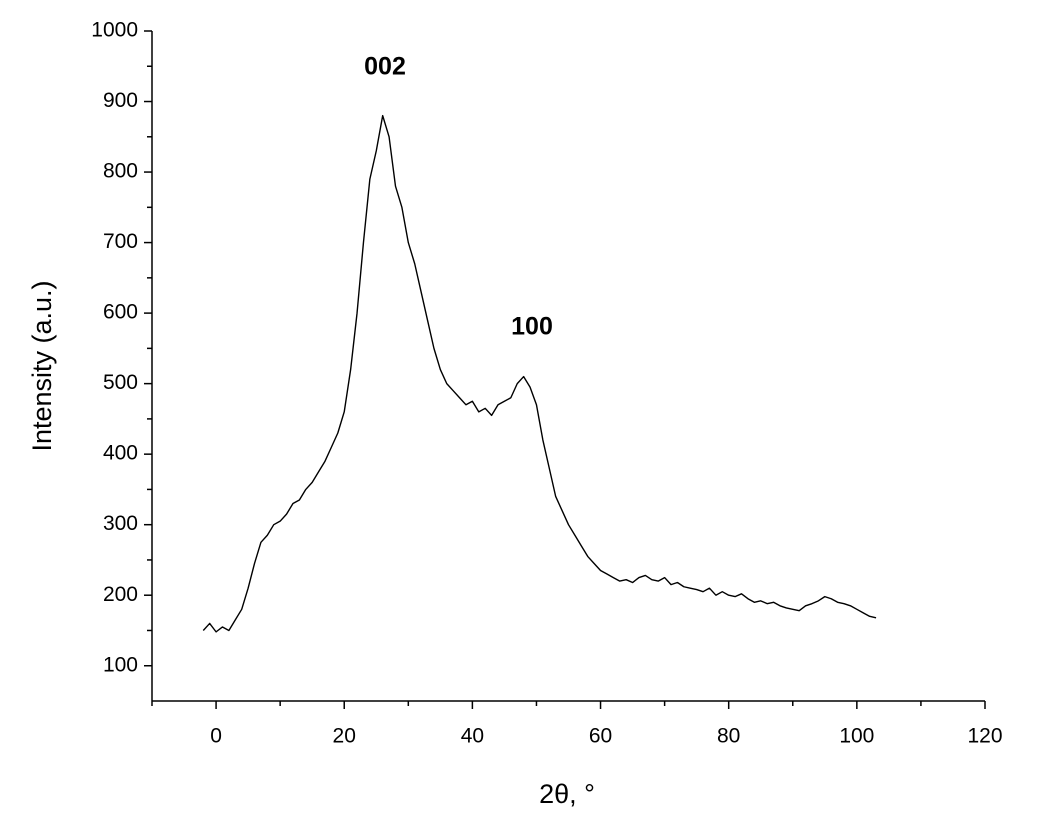 This screenshot has width=1039, height=836. I want to click on y-tick-label: 200, so click(120, 594).